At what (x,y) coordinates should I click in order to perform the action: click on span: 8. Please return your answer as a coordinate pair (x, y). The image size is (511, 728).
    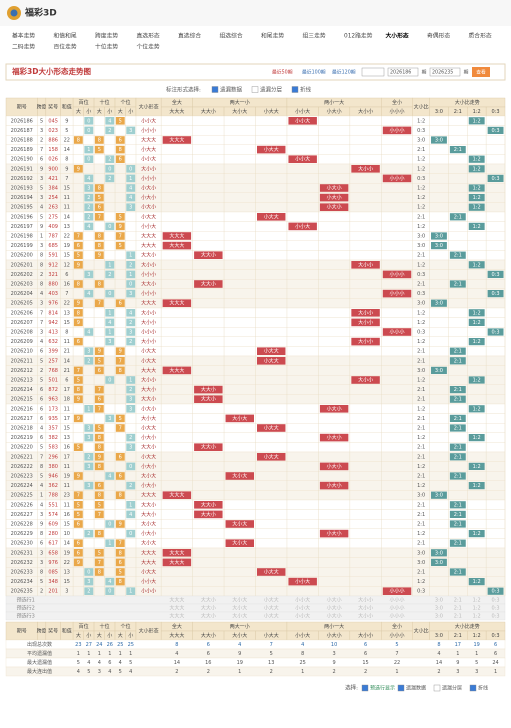
    Looking at the image, I should click on (41, 534).